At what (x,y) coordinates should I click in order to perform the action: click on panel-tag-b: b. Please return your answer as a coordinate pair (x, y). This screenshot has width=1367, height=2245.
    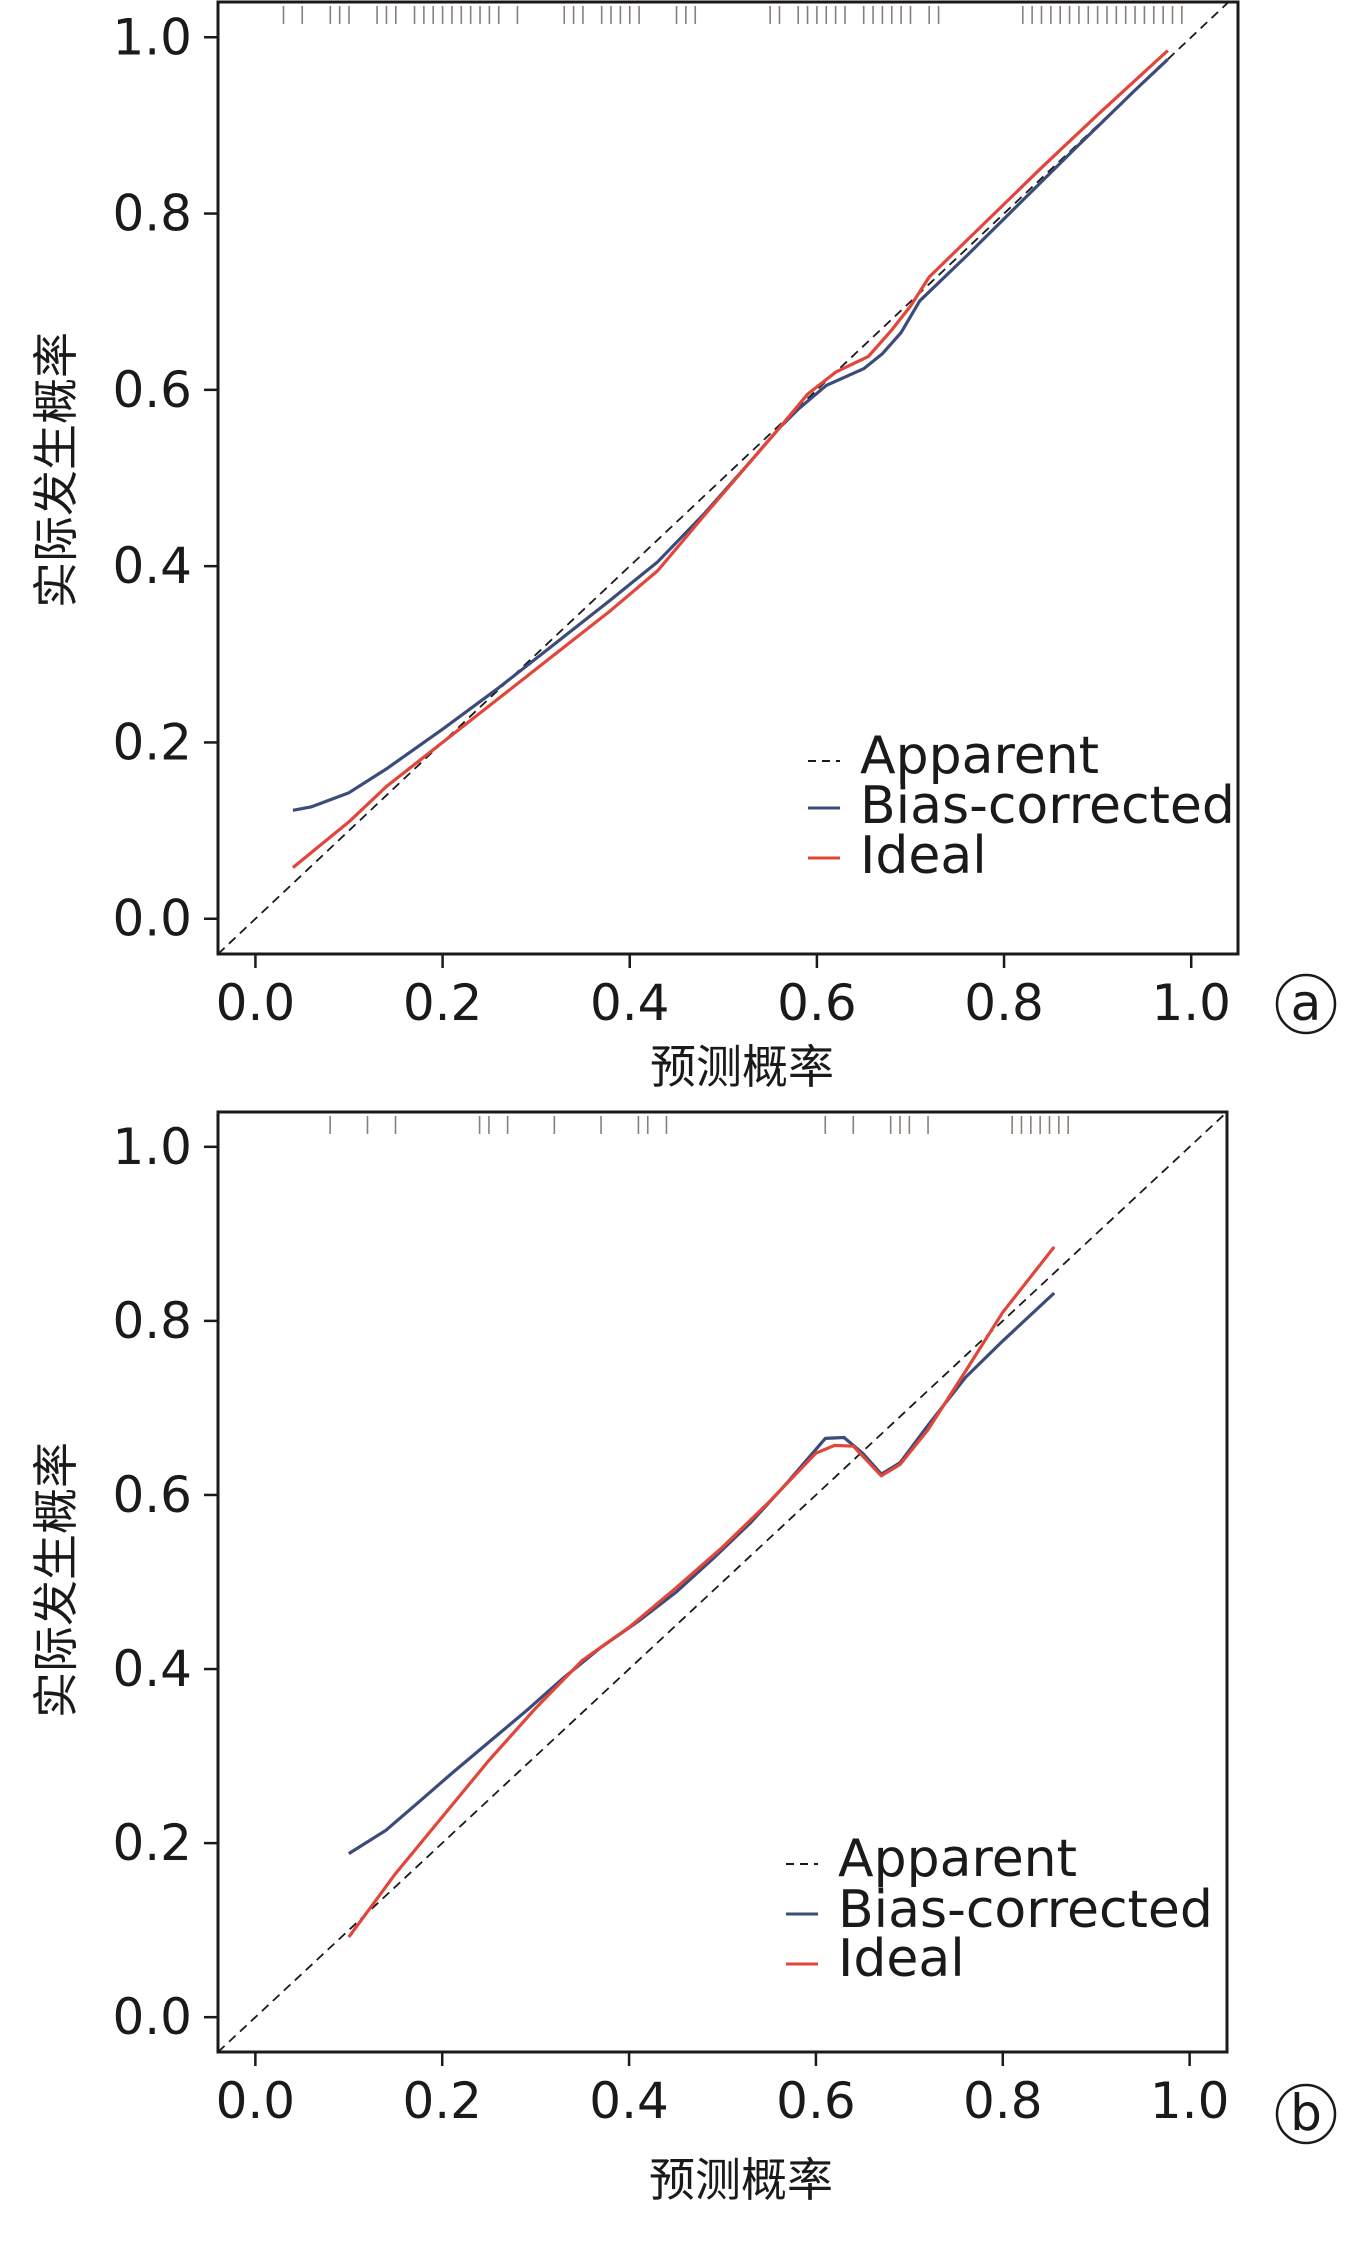
    Looking at the image, I should click on (1306, 2114).